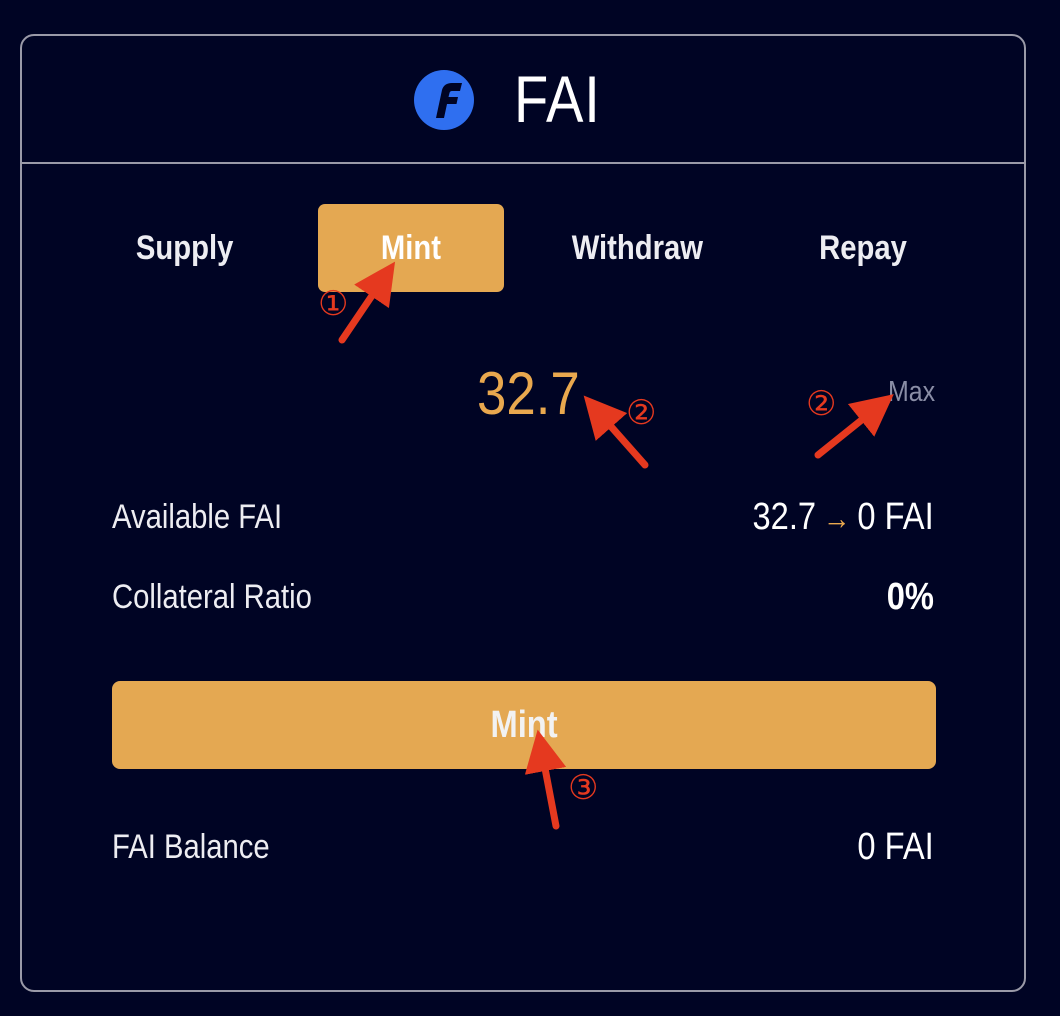 The width and height of the screenshot is (1060, 1016). What do you see at coordinates (212, 597) in the screenshot?
I see `collateral-label: Collateral Ratio` at bounding box center [212, 597].